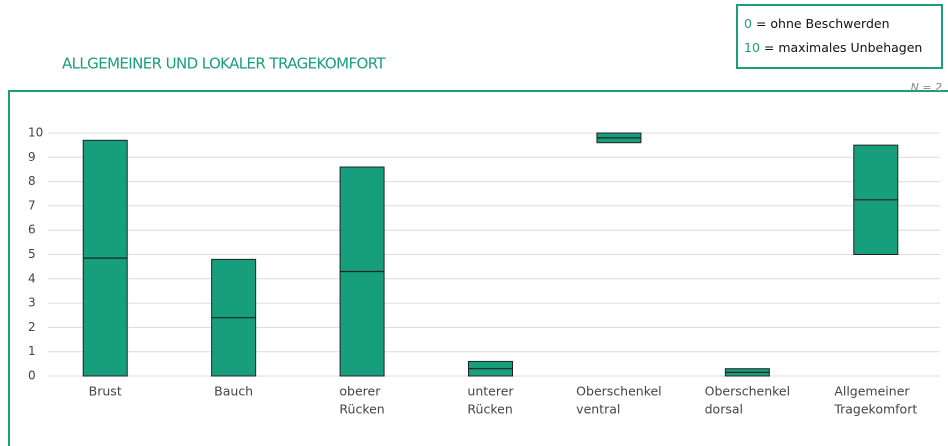  What do you see at coordinates (360, 391) in the screenshot?
I see `x-tick-label: oberer` at bounding box center [360, 391].